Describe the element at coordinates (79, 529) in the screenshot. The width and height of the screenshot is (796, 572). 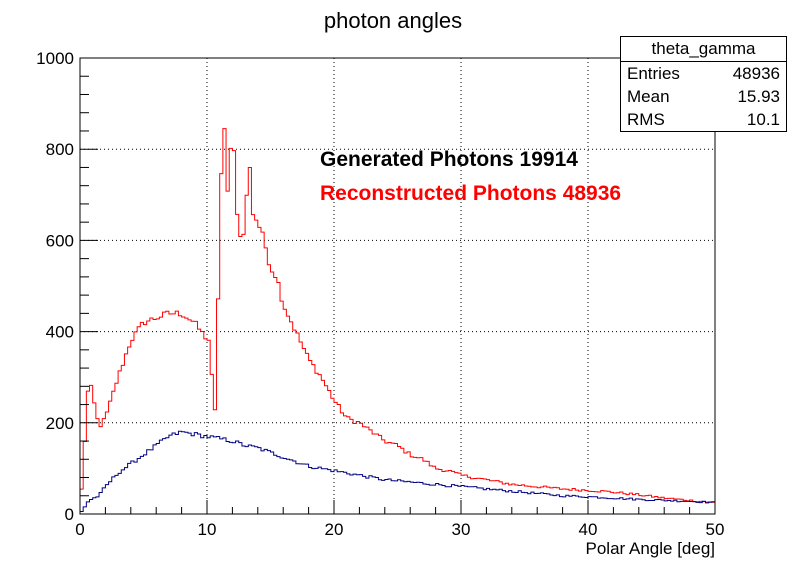
I see `x-tick-label: 0` at that location.